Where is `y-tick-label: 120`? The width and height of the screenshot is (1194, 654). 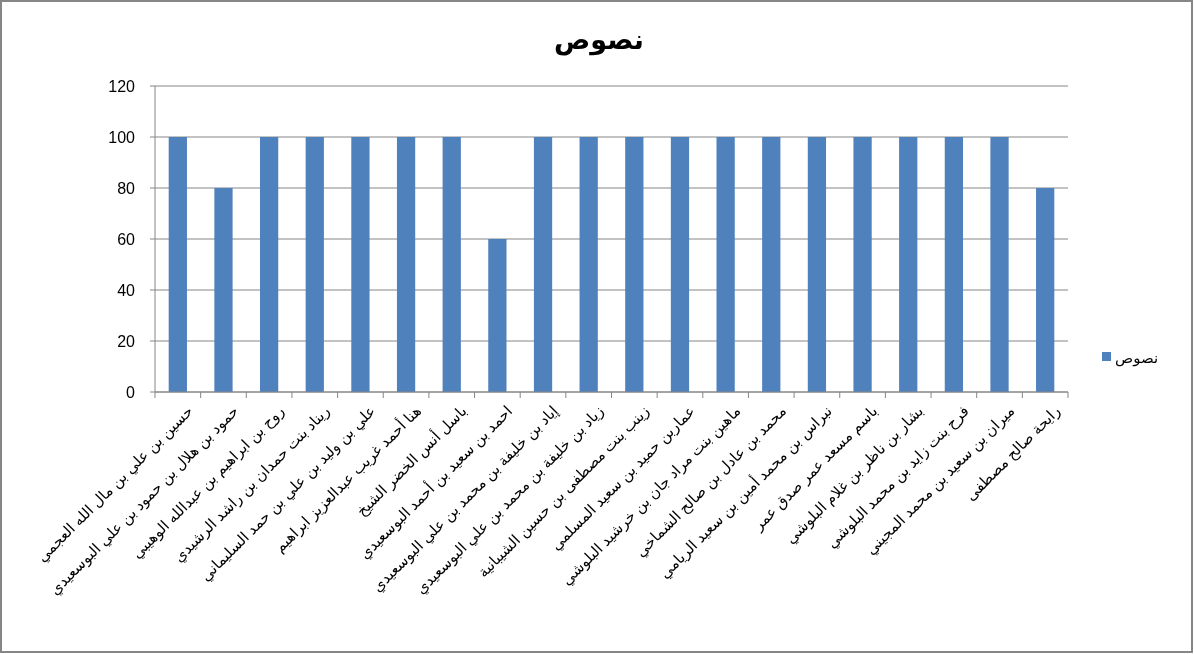 y-tick-label: 120 is located at coordinates (122, 86).